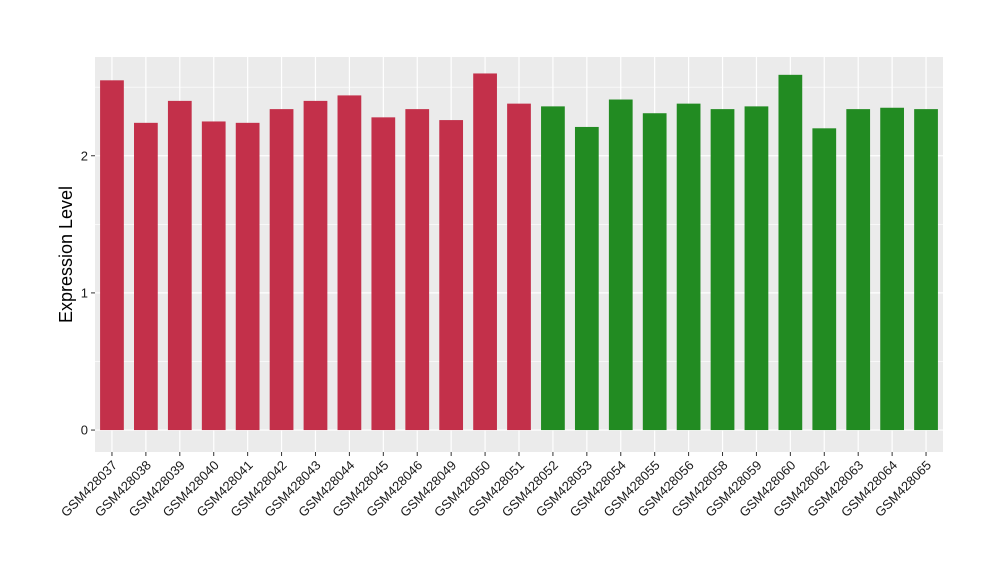  What do you see at coordinates (417, 270) in the screenshot?
I see `bar-GSM428046` at bounding box center [417, 270].